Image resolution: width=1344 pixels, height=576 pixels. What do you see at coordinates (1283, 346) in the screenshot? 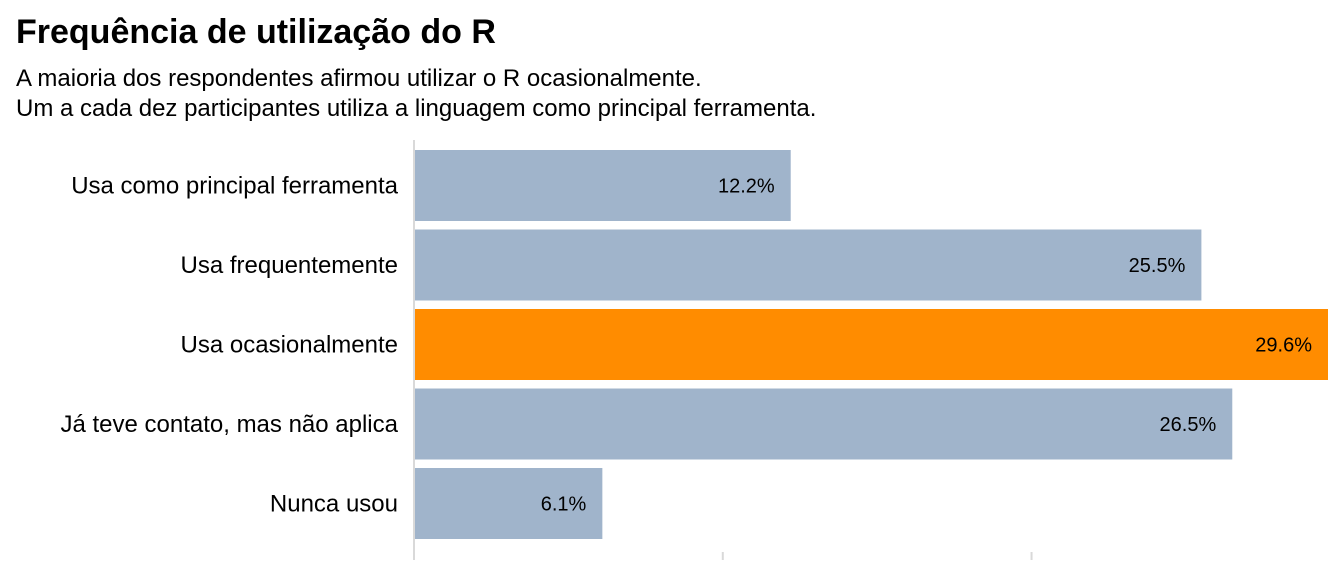
I see `value-label-2: 29.6%` at bounding box center [1283, 346].